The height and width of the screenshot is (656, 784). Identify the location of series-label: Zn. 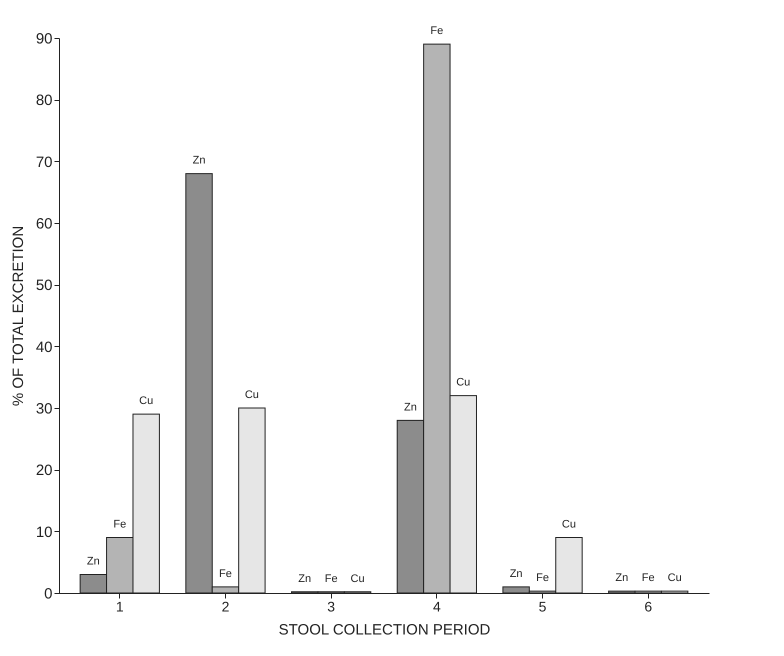
(93, 562).